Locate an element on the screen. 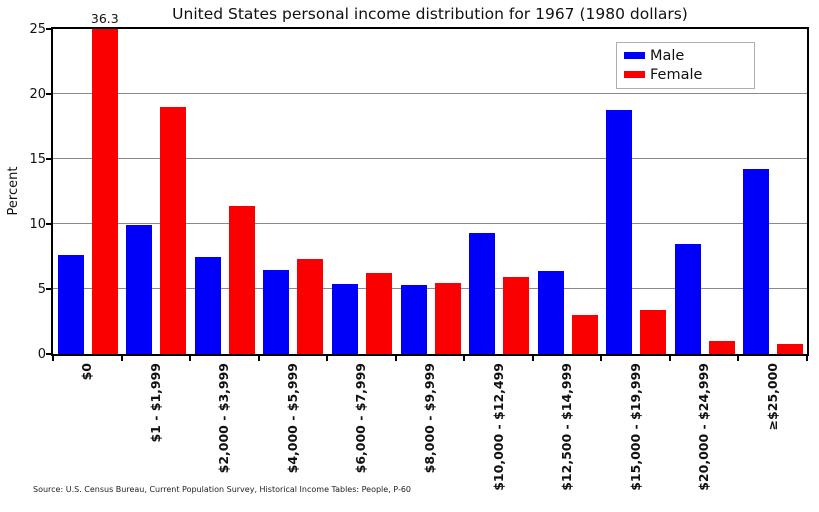 The width and height of the screenshot is (819, 512). x-tick-label-1: $1 - $1,999 is located at coordinates (155, 403).